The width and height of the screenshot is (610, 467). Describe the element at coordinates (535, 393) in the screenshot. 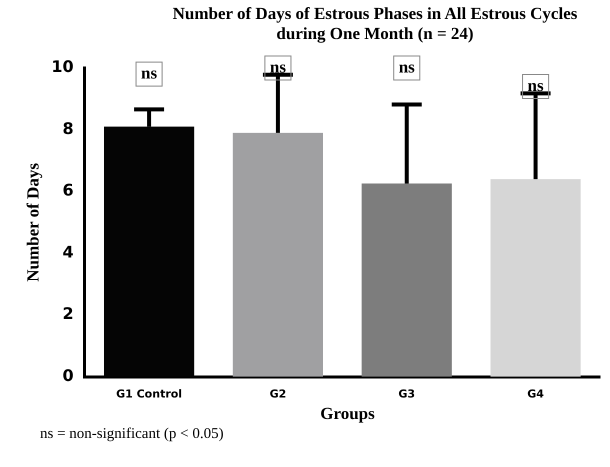

I see `x-tick-label: G4` at that location.